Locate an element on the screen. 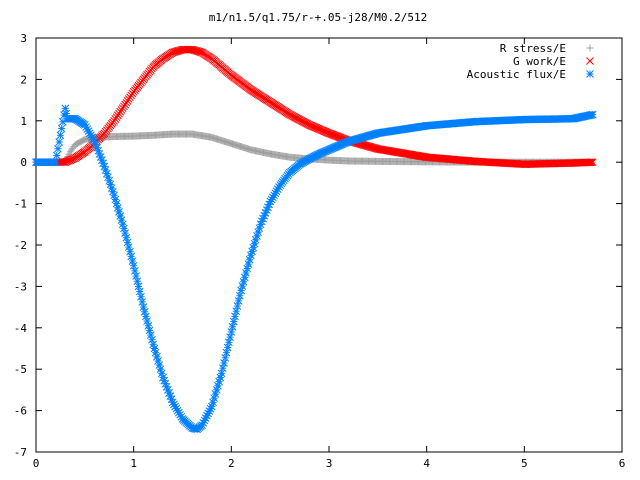 The height and width of the screenshot is (480, 640). legend-label: Acoustic flux/E is located at coordinates (516, 74).